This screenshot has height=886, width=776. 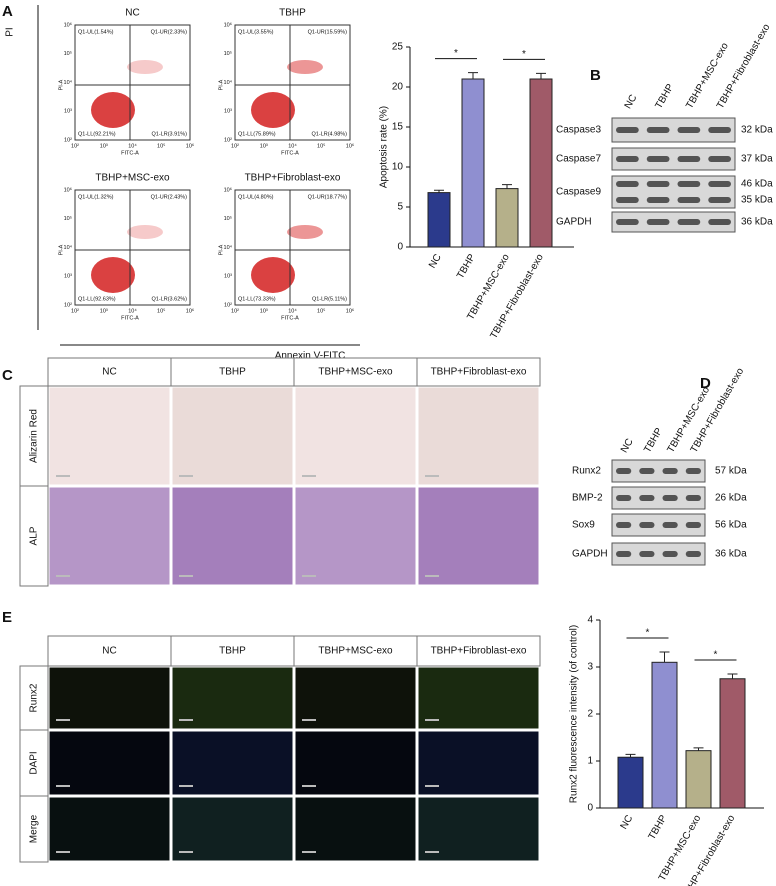 I want to click on y-tick-label: 1, so click(x=590, y=761).